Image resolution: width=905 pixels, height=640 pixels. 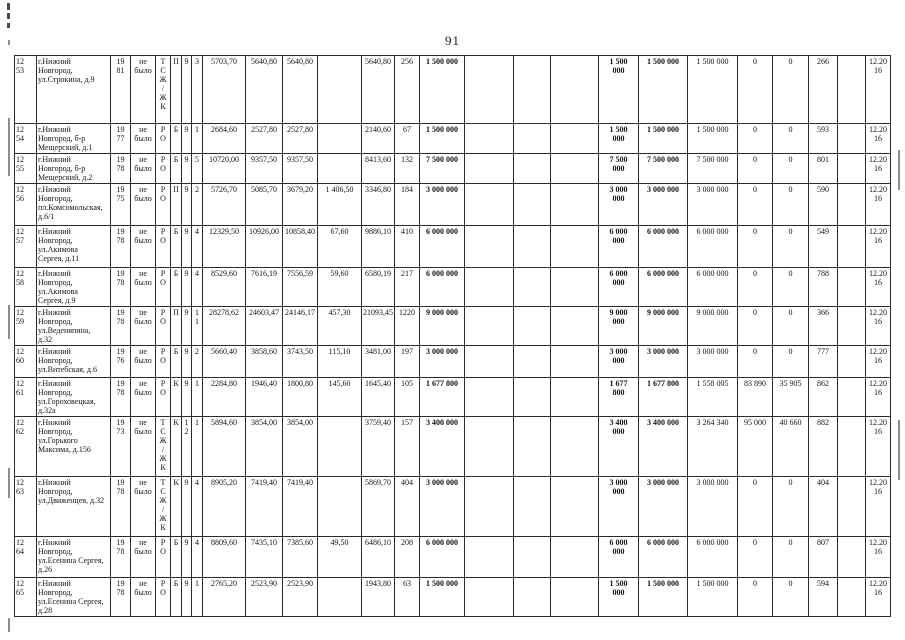 What do you see at coordinates (712, 204) in the screenshot?
I see `cell-cost-spent: 3 000 000` at bounding box center [712, 204].